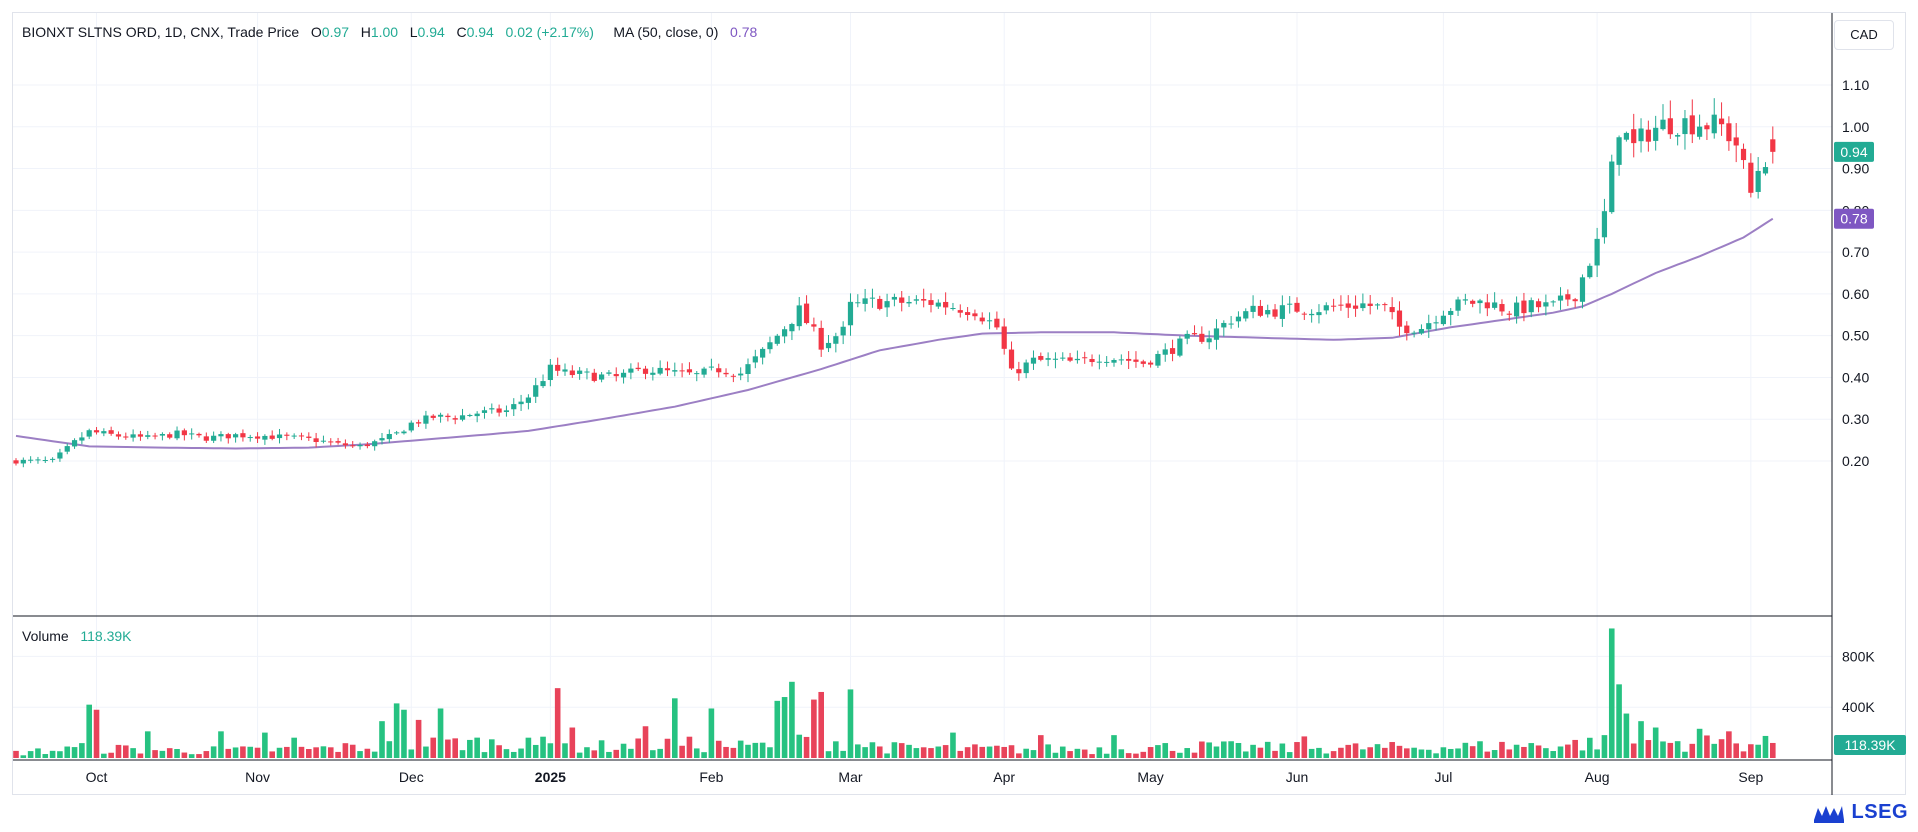  What do you see at coordinates (1864, 35) in the screenshot?
I see `currency-selector: CAD` at bounding box center [1864, 35].